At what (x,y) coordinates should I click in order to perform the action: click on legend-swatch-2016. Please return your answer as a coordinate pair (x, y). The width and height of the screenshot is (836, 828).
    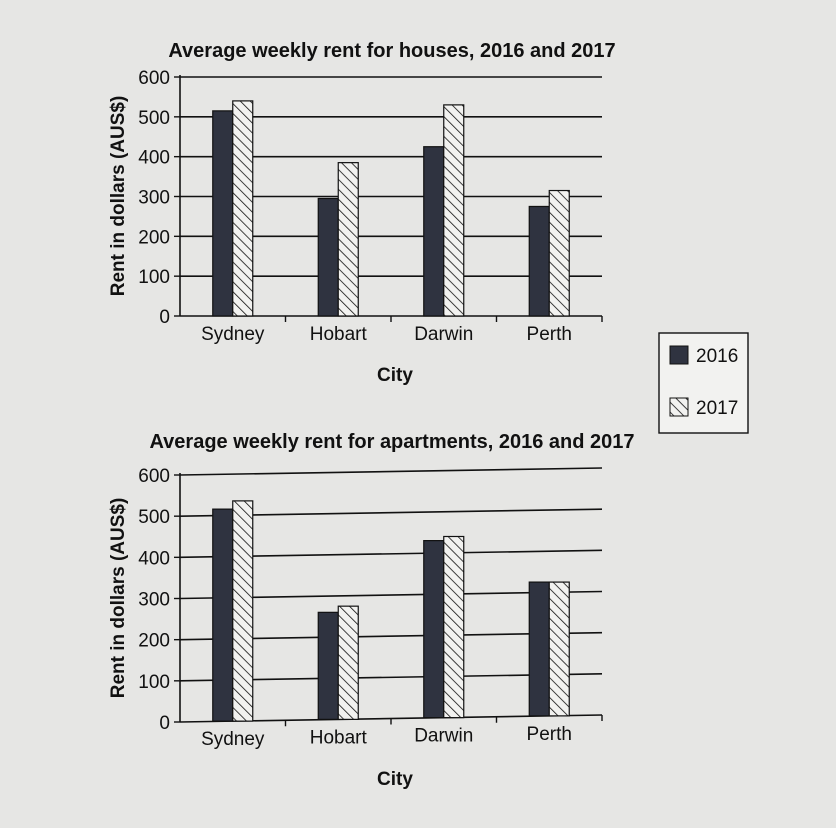
    Looking at the image, I should click on (679, 355).